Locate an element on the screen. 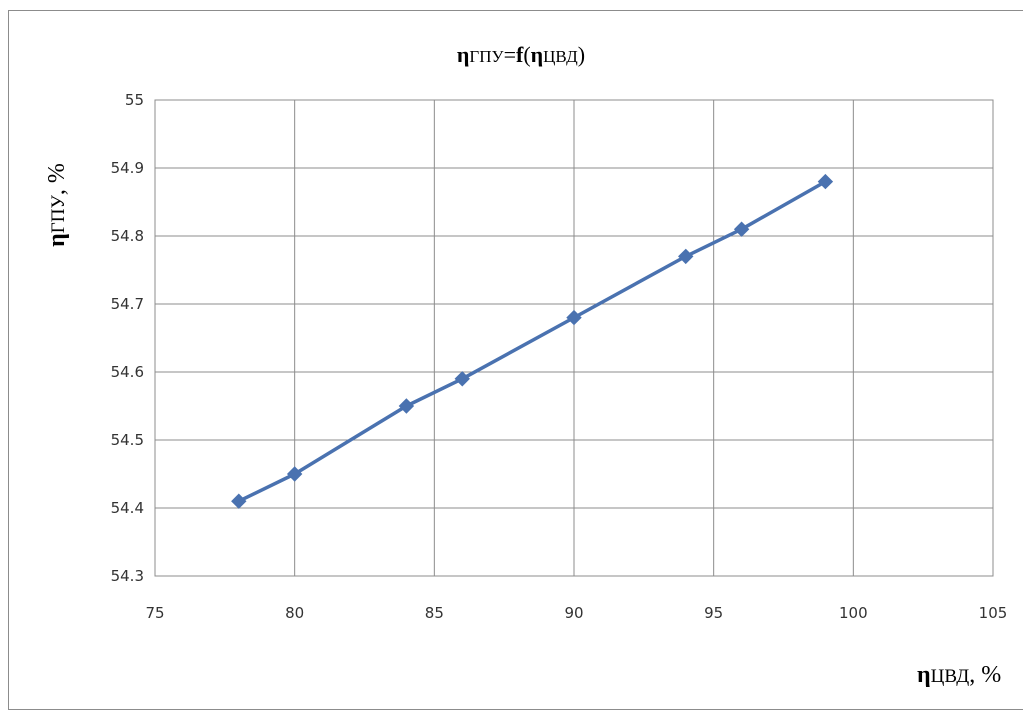 This screenshot has width=1023, height=710. x-tick-label: 105 is located at coordinates (993, 613).